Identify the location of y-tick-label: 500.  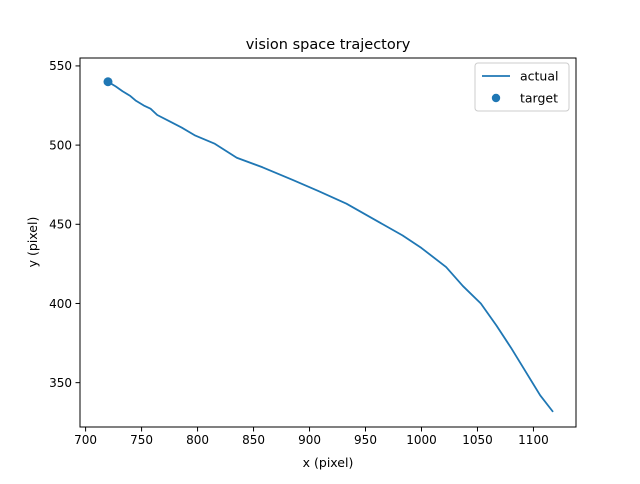
(60, 145).